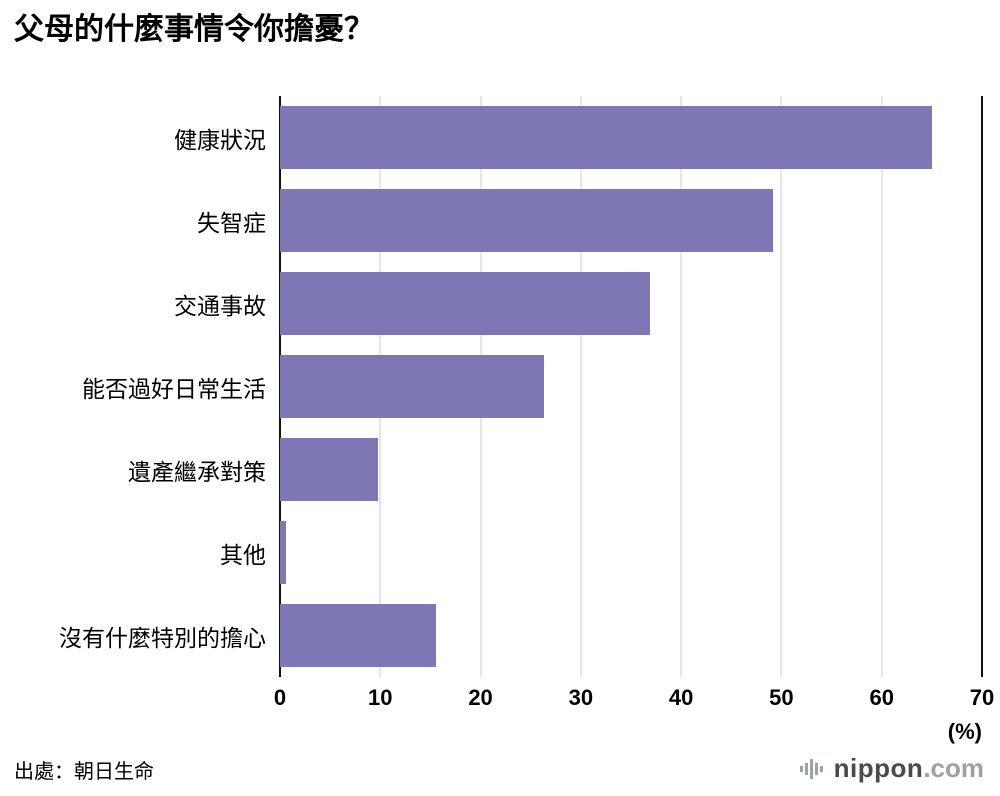 The width and height of the screenshot is (1000, 796). Describe the element at coordinates (811, 768) in the screenshot. I see `nippon-soundwave-icon` at that location.